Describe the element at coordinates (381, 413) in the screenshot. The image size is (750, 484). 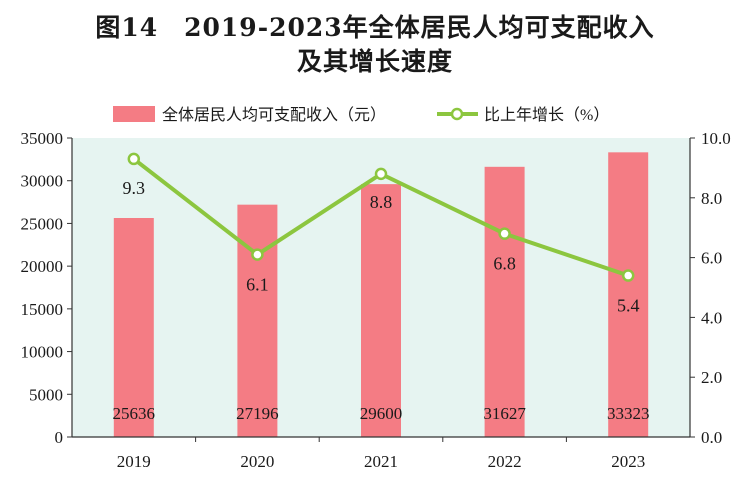
I see `bar-data-label: 29600` at that location.